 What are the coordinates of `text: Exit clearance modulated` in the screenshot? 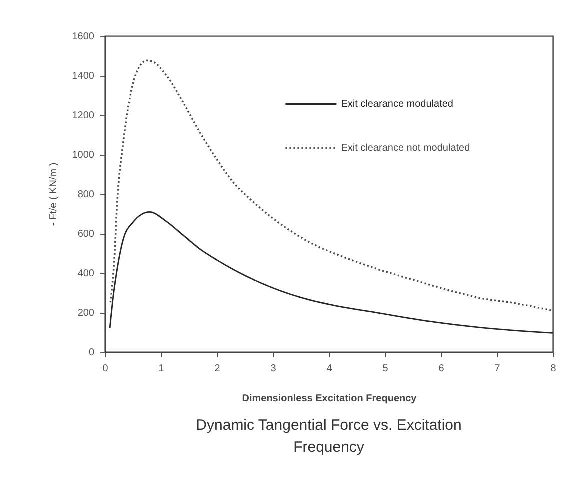 It's located at (397, 104).